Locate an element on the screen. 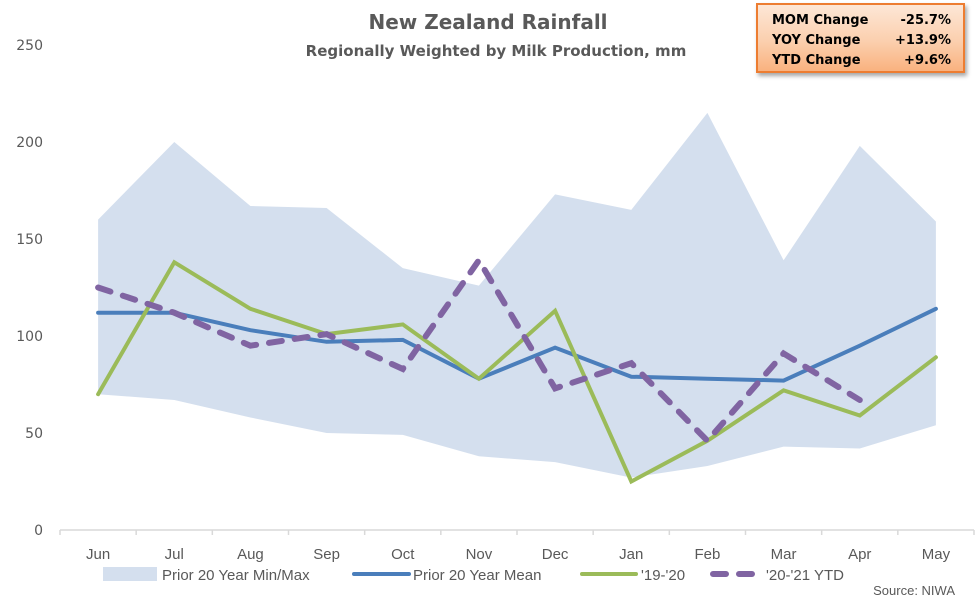 This screenshot has height=601, width=975. legend-label-1920: '19-'20 is located at coordinates (663, 575).